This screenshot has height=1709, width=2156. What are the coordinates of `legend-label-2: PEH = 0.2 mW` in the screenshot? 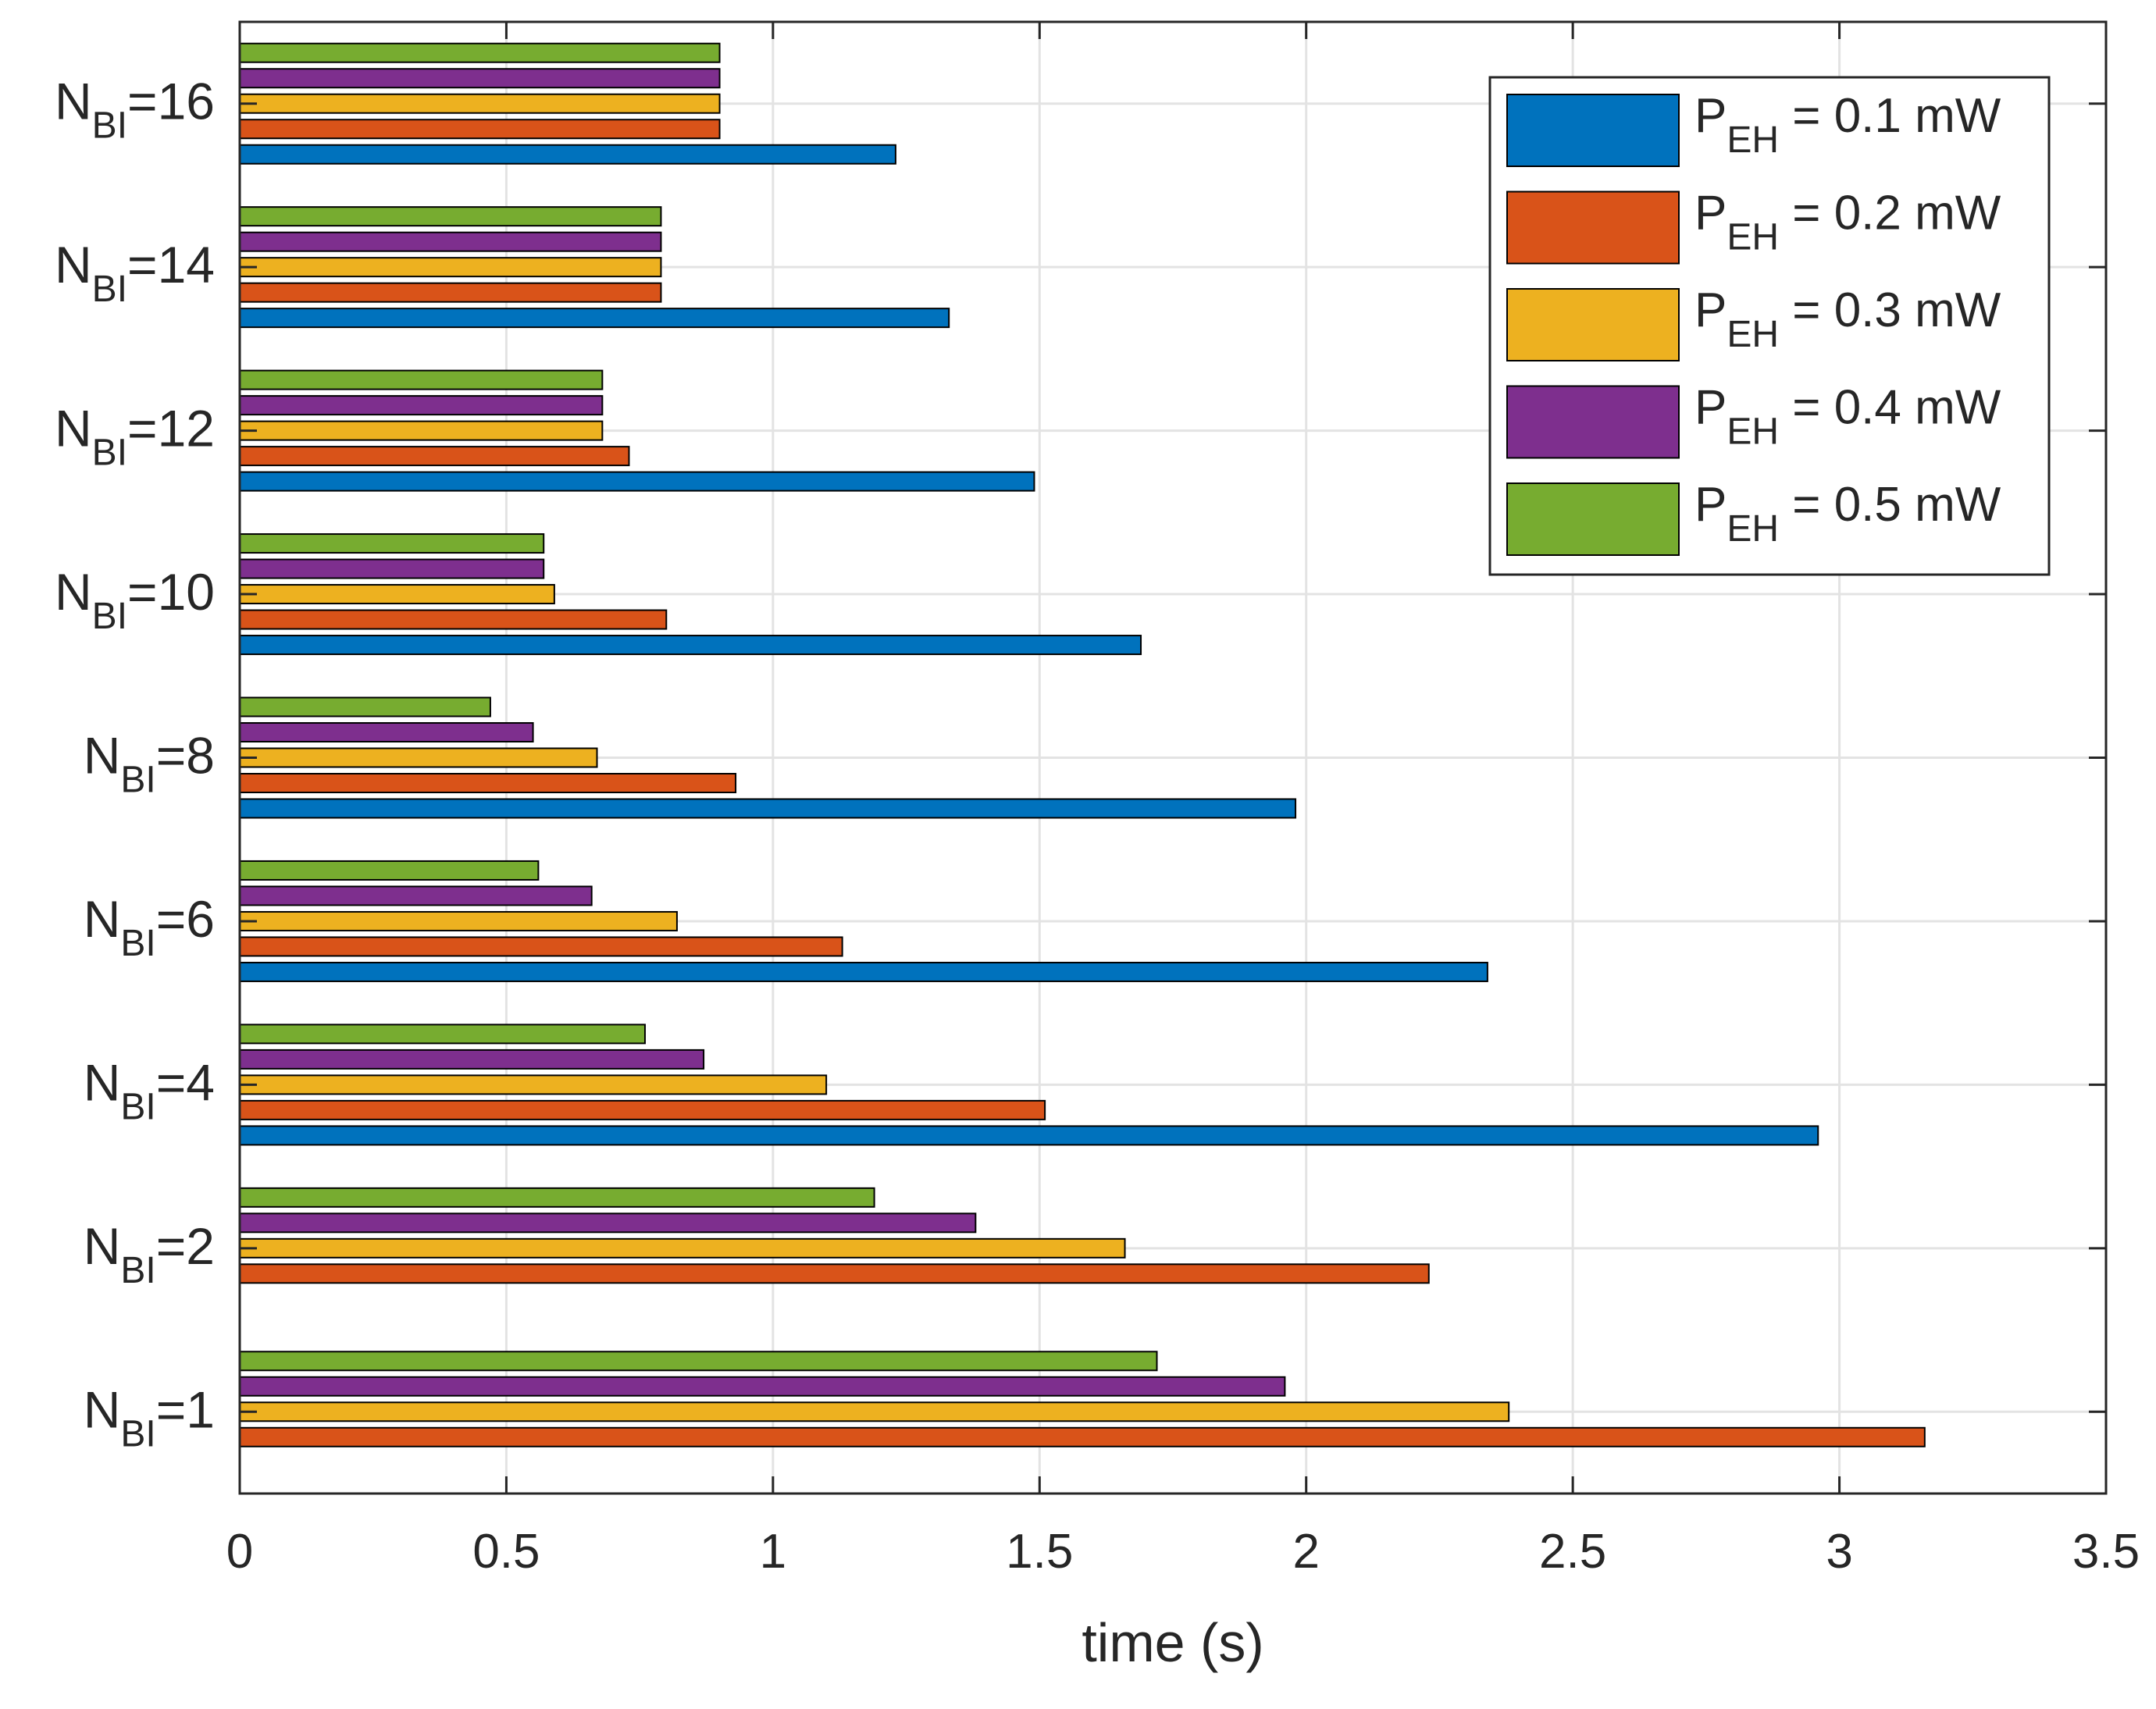 It's located at (1848, 222).